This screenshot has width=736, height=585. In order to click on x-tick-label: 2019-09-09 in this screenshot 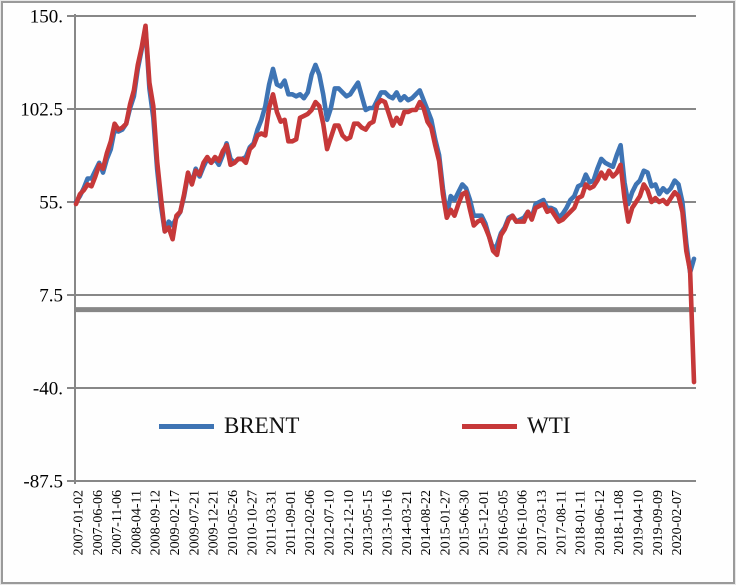, I will do `click(658, 522)`.